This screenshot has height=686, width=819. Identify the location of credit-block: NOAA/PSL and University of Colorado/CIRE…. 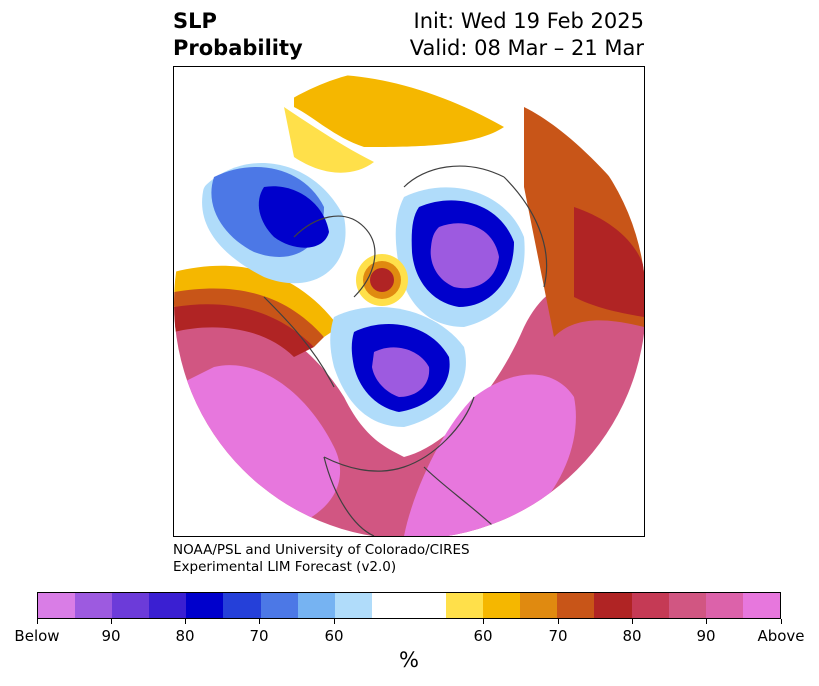
(321, 559).